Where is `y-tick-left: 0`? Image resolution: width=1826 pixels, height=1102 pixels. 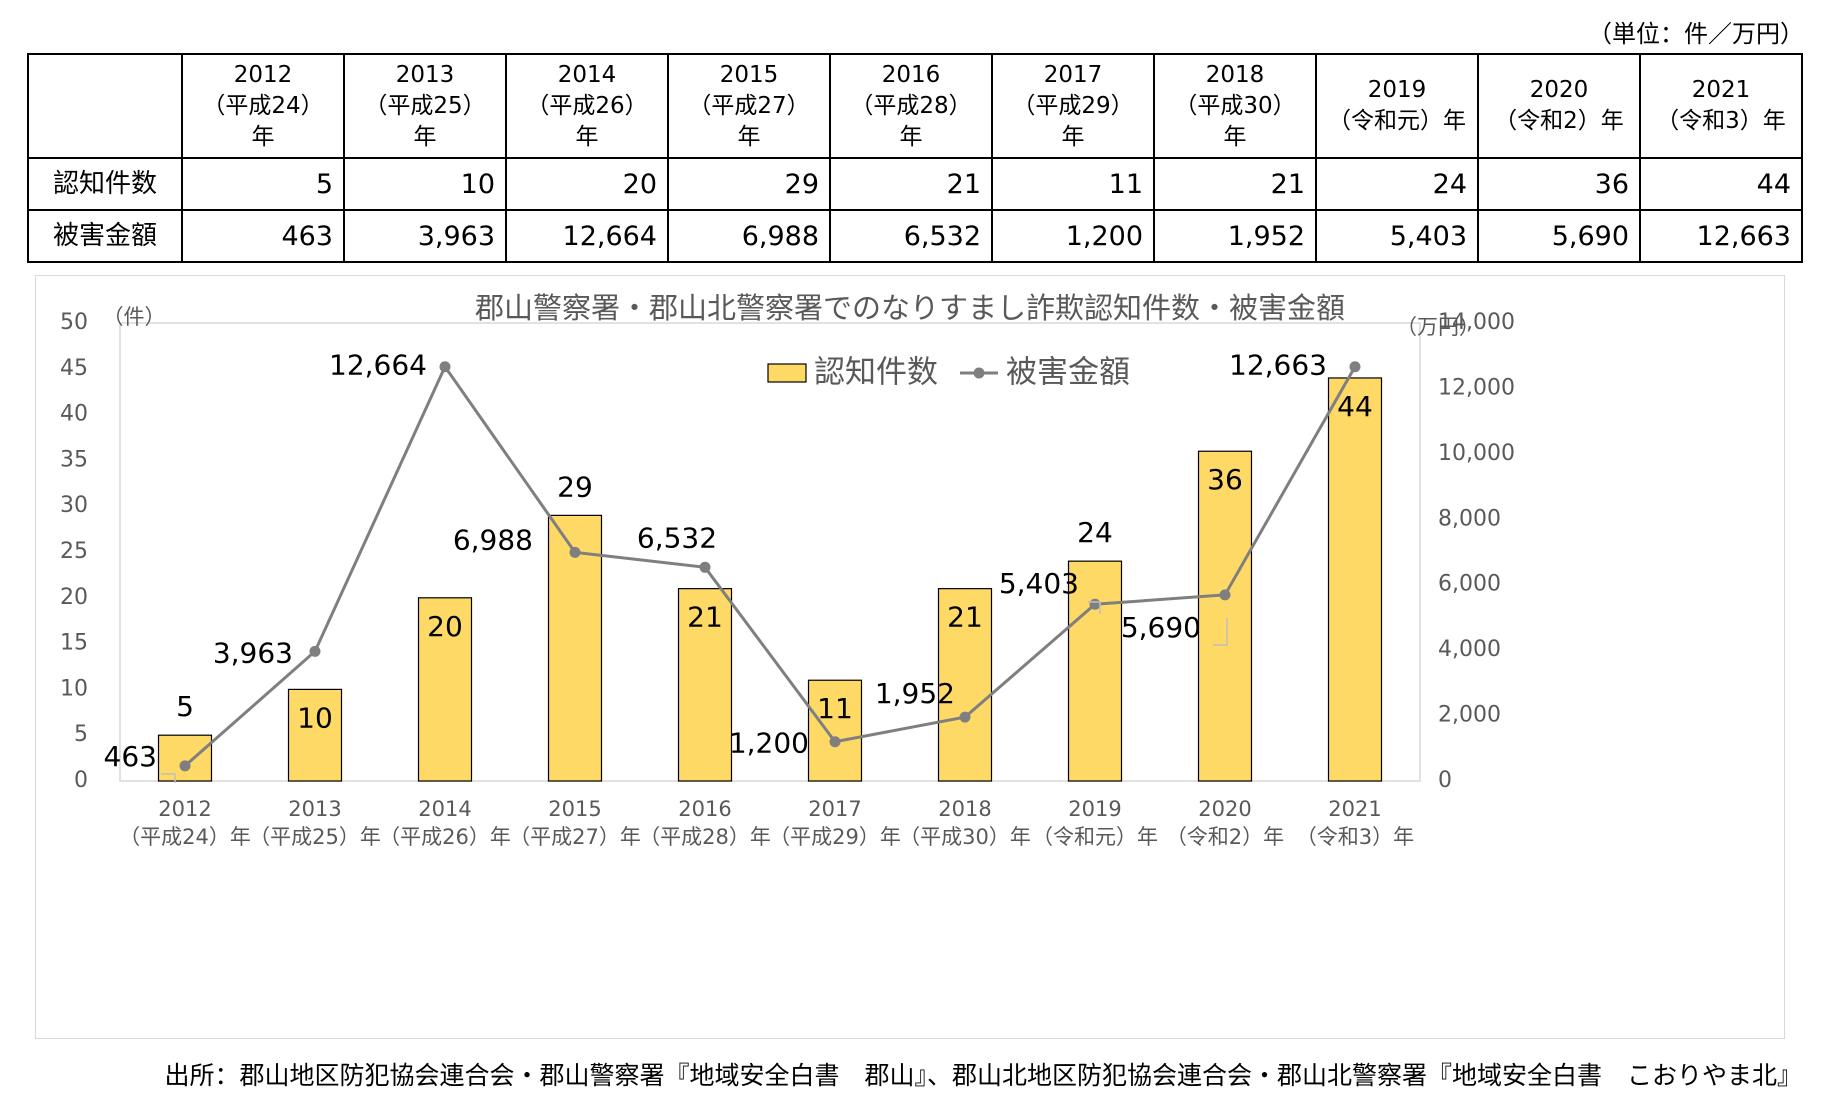 y-tick-left: 0 is located at coordinates (81, 780).